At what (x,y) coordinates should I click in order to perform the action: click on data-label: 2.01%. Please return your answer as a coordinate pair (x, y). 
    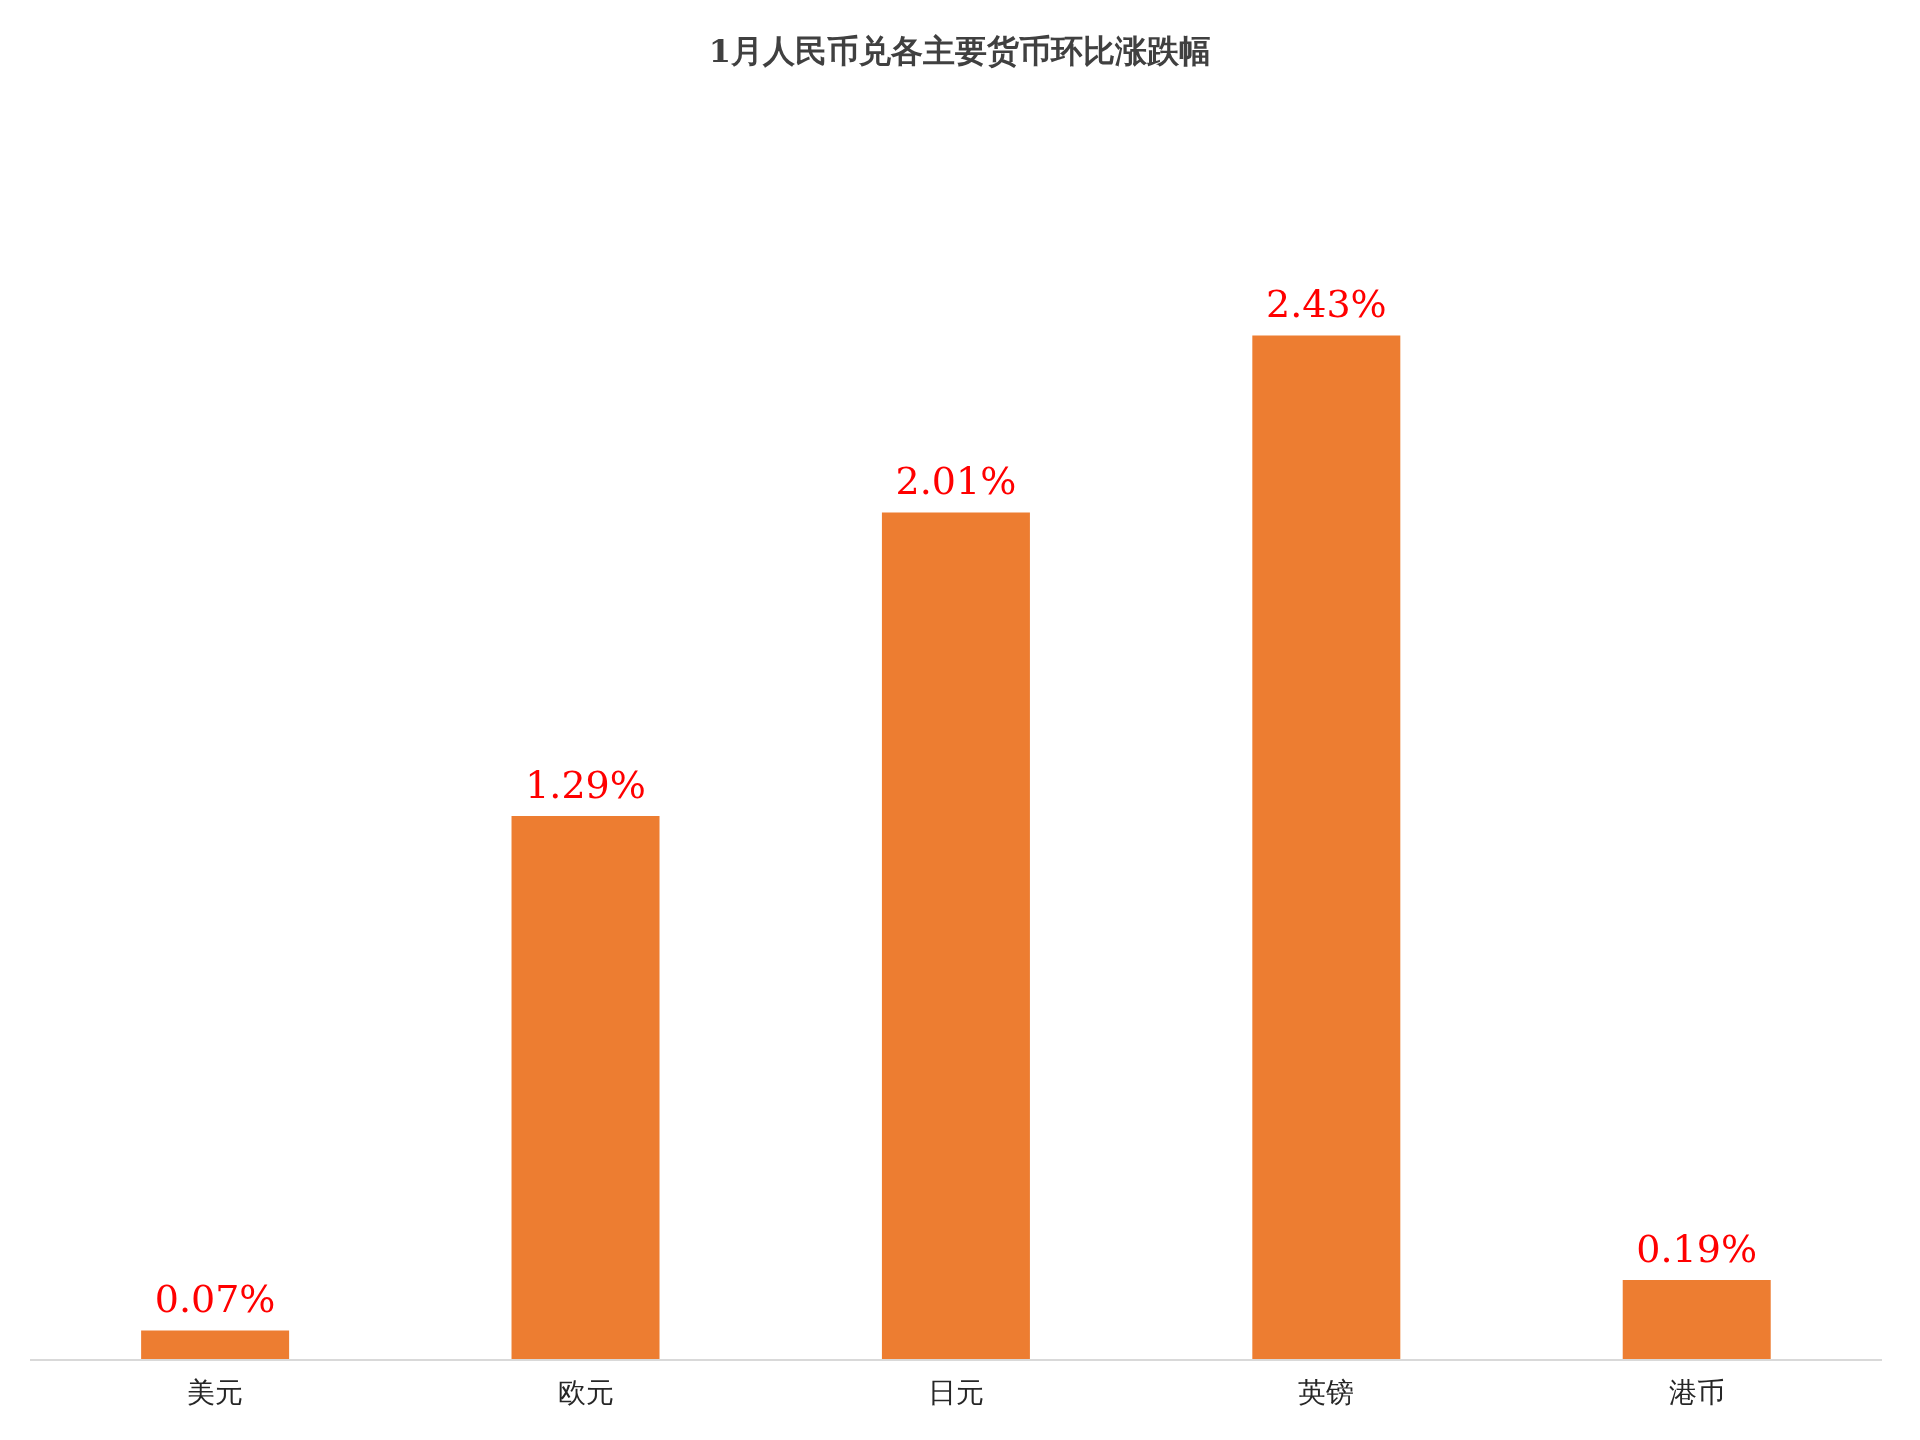
    Looking at the image, I should click on (956, 481).